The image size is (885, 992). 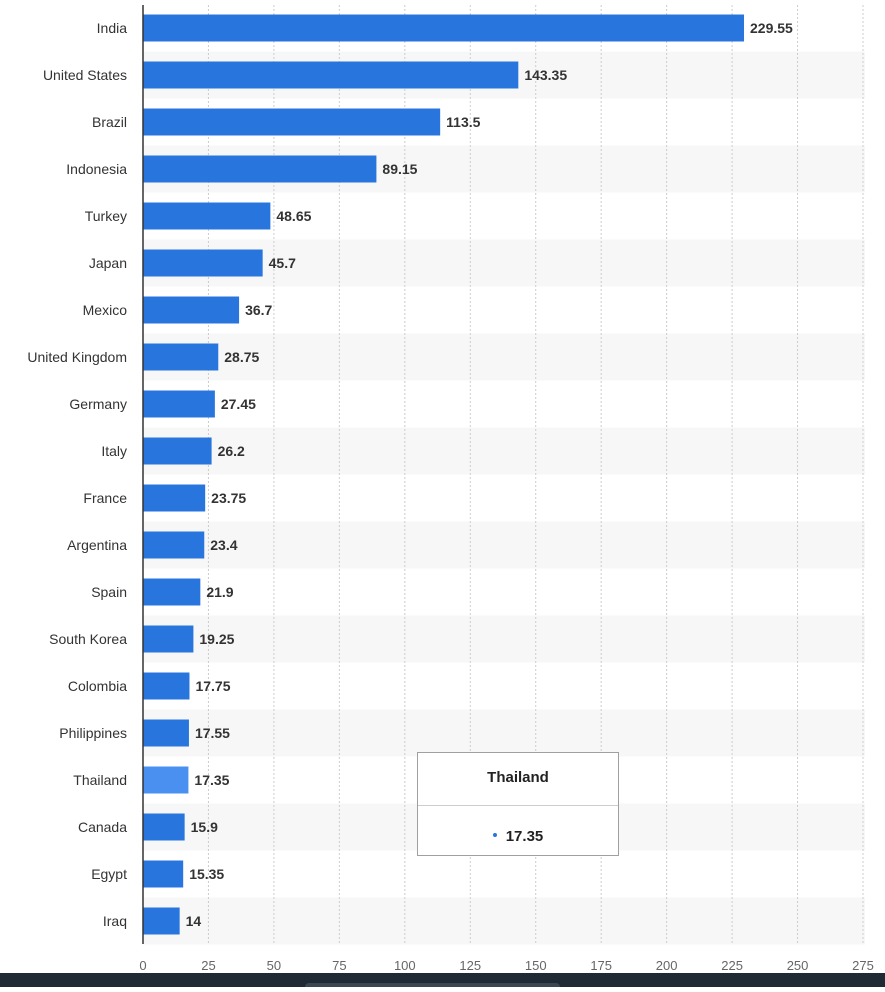 I want to click on value-label: 23.4, so click(x=223, y=545).